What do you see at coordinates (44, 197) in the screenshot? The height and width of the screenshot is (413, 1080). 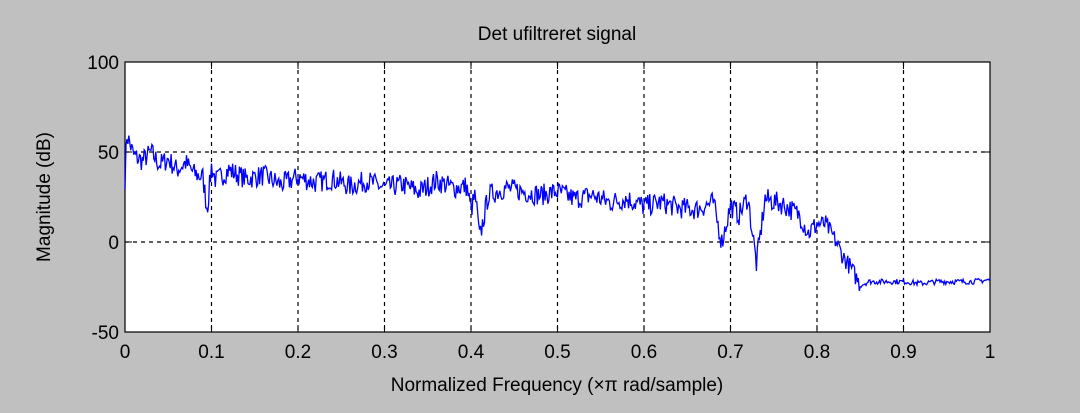 I see `y-axis-label: Magnitude (dB)` at bounding box center [44, 197].